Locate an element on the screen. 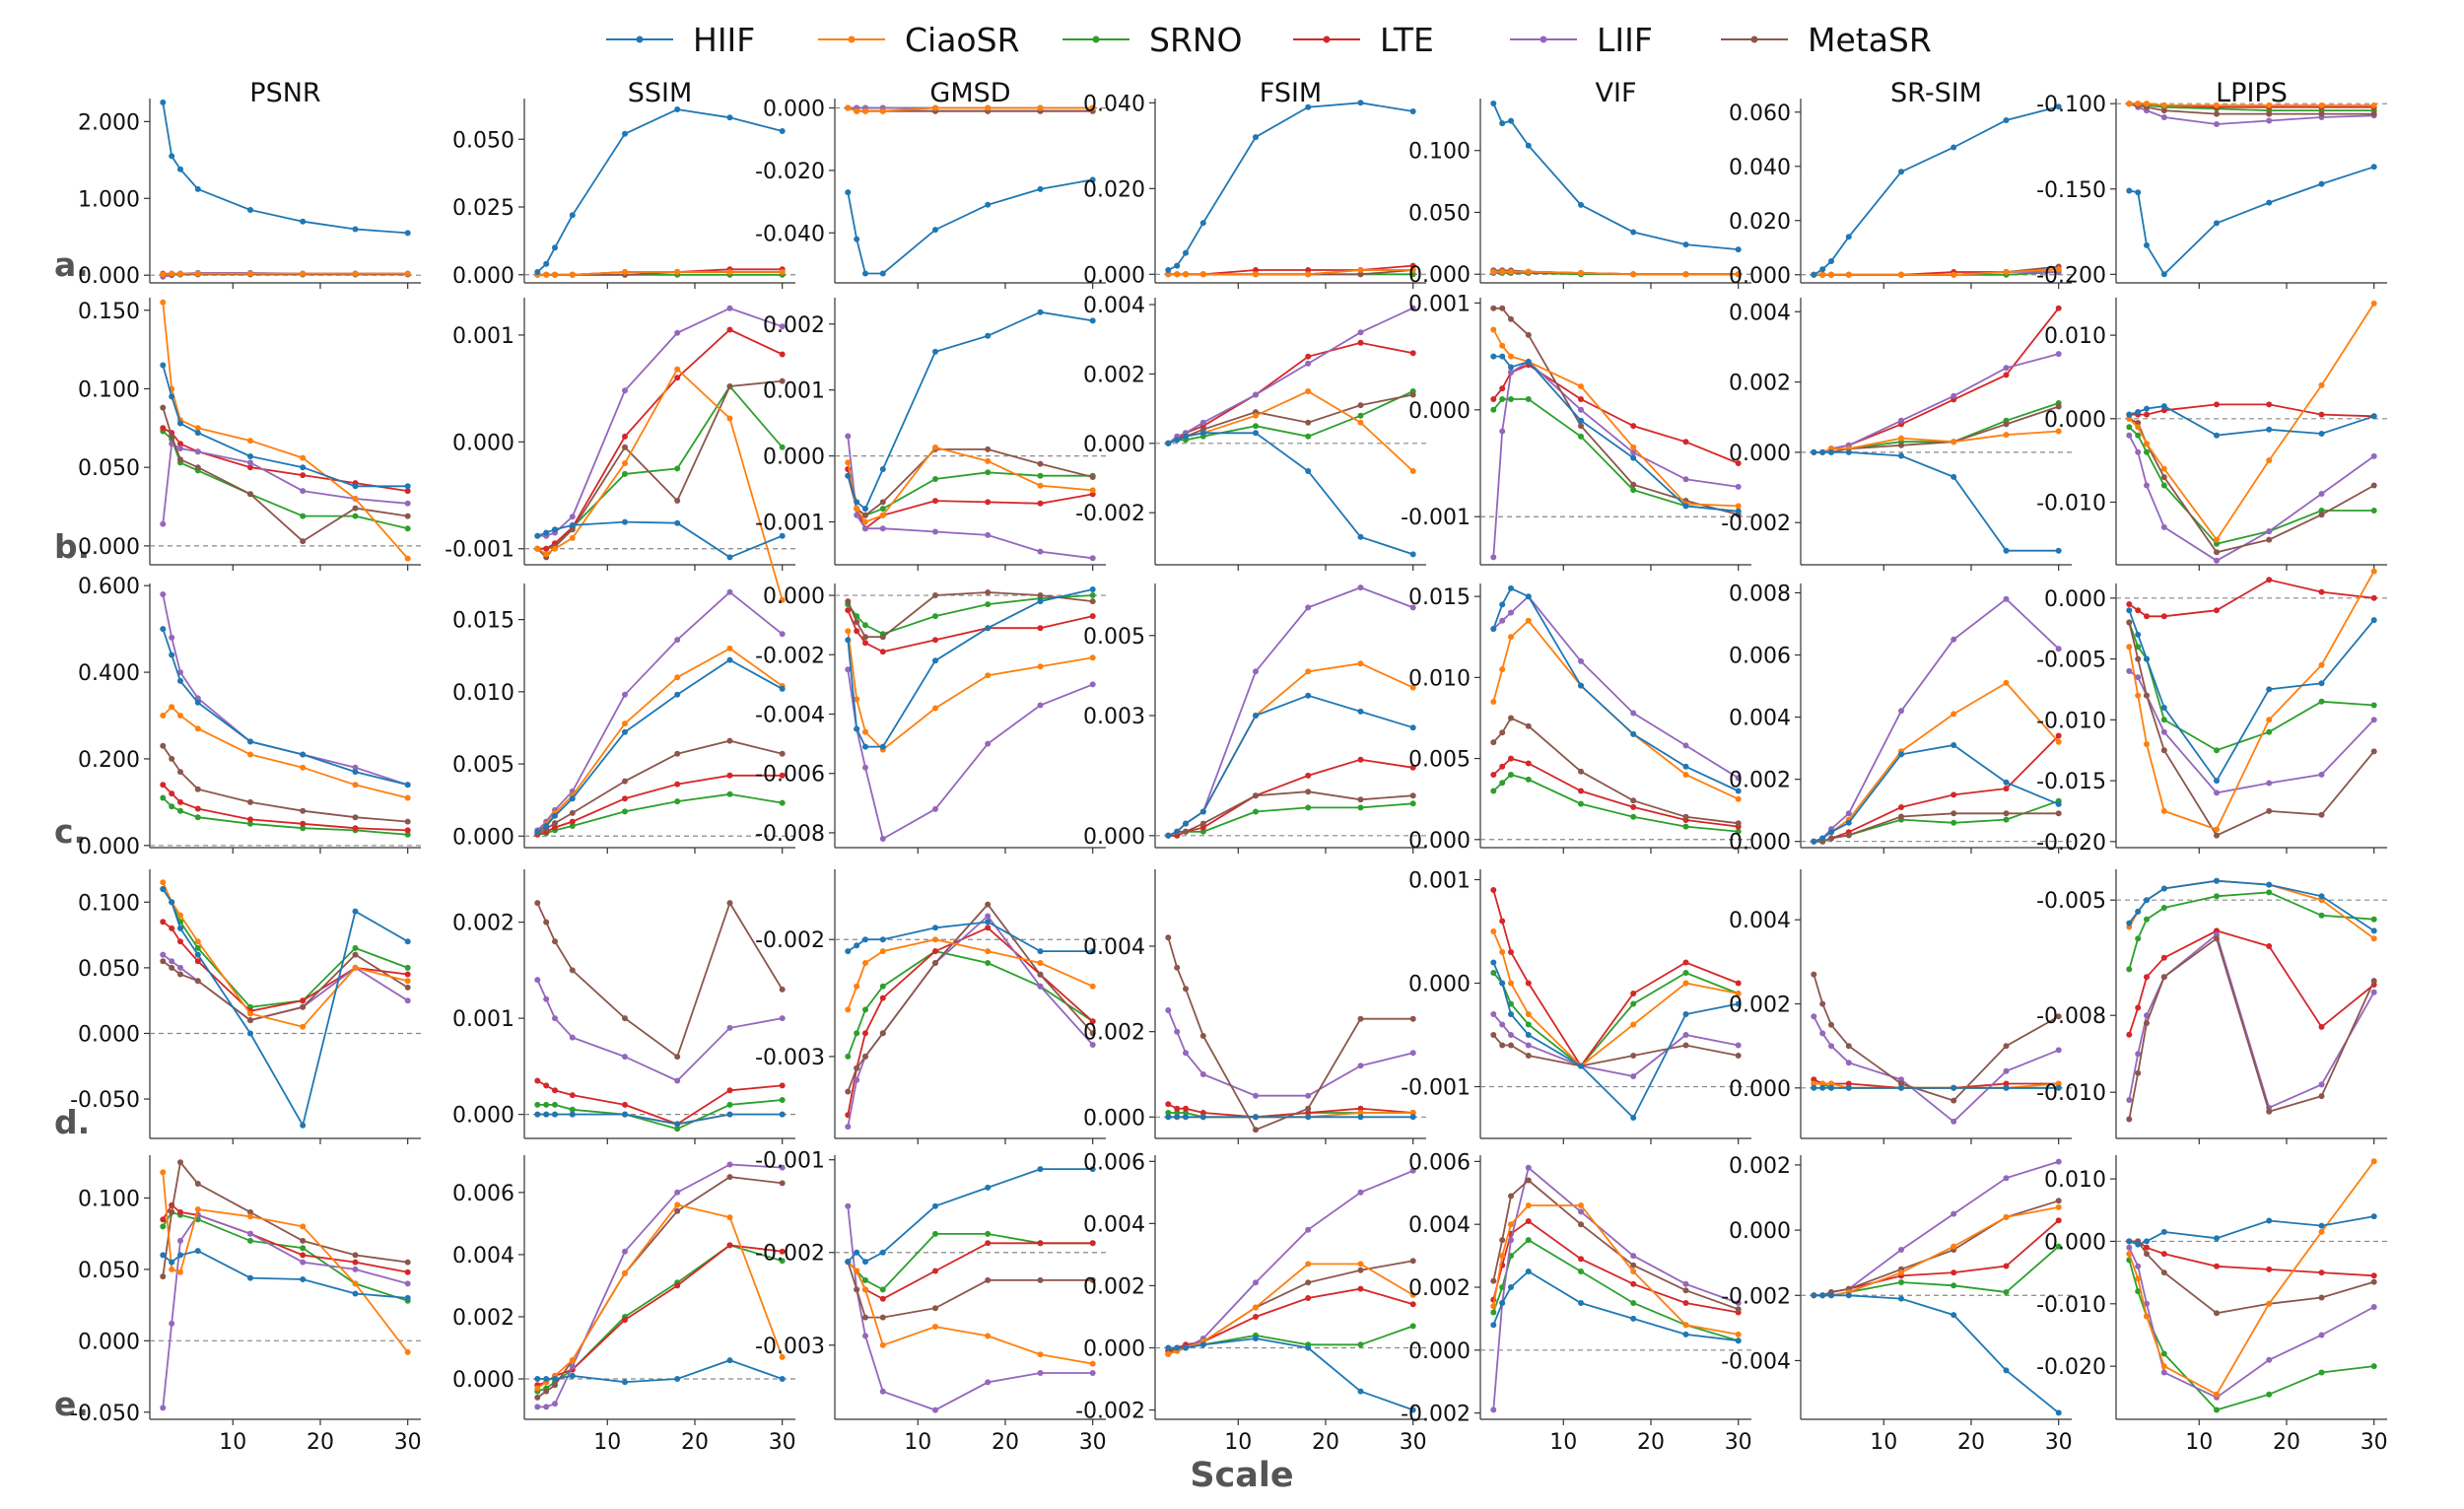  y-tick-label: -0.050 is located at coordinates (105, 1100).